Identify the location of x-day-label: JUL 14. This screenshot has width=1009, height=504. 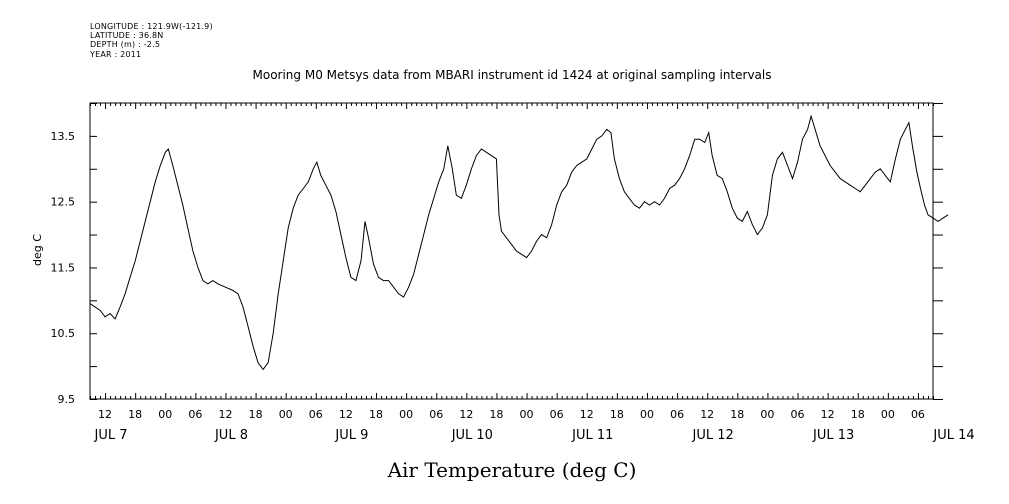
(953, 435).